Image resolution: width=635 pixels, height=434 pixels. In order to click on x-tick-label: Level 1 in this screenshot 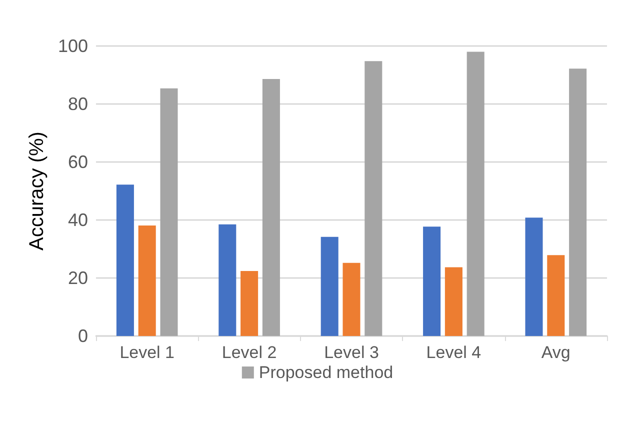, I will do `click(147, 352)`.